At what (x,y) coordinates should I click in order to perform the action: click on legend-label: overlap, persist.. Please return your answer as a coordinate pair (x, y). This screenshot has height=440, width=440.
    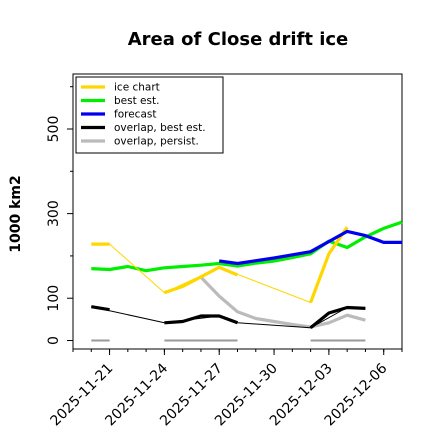
    Looking at the image, I should click on (156, 142).